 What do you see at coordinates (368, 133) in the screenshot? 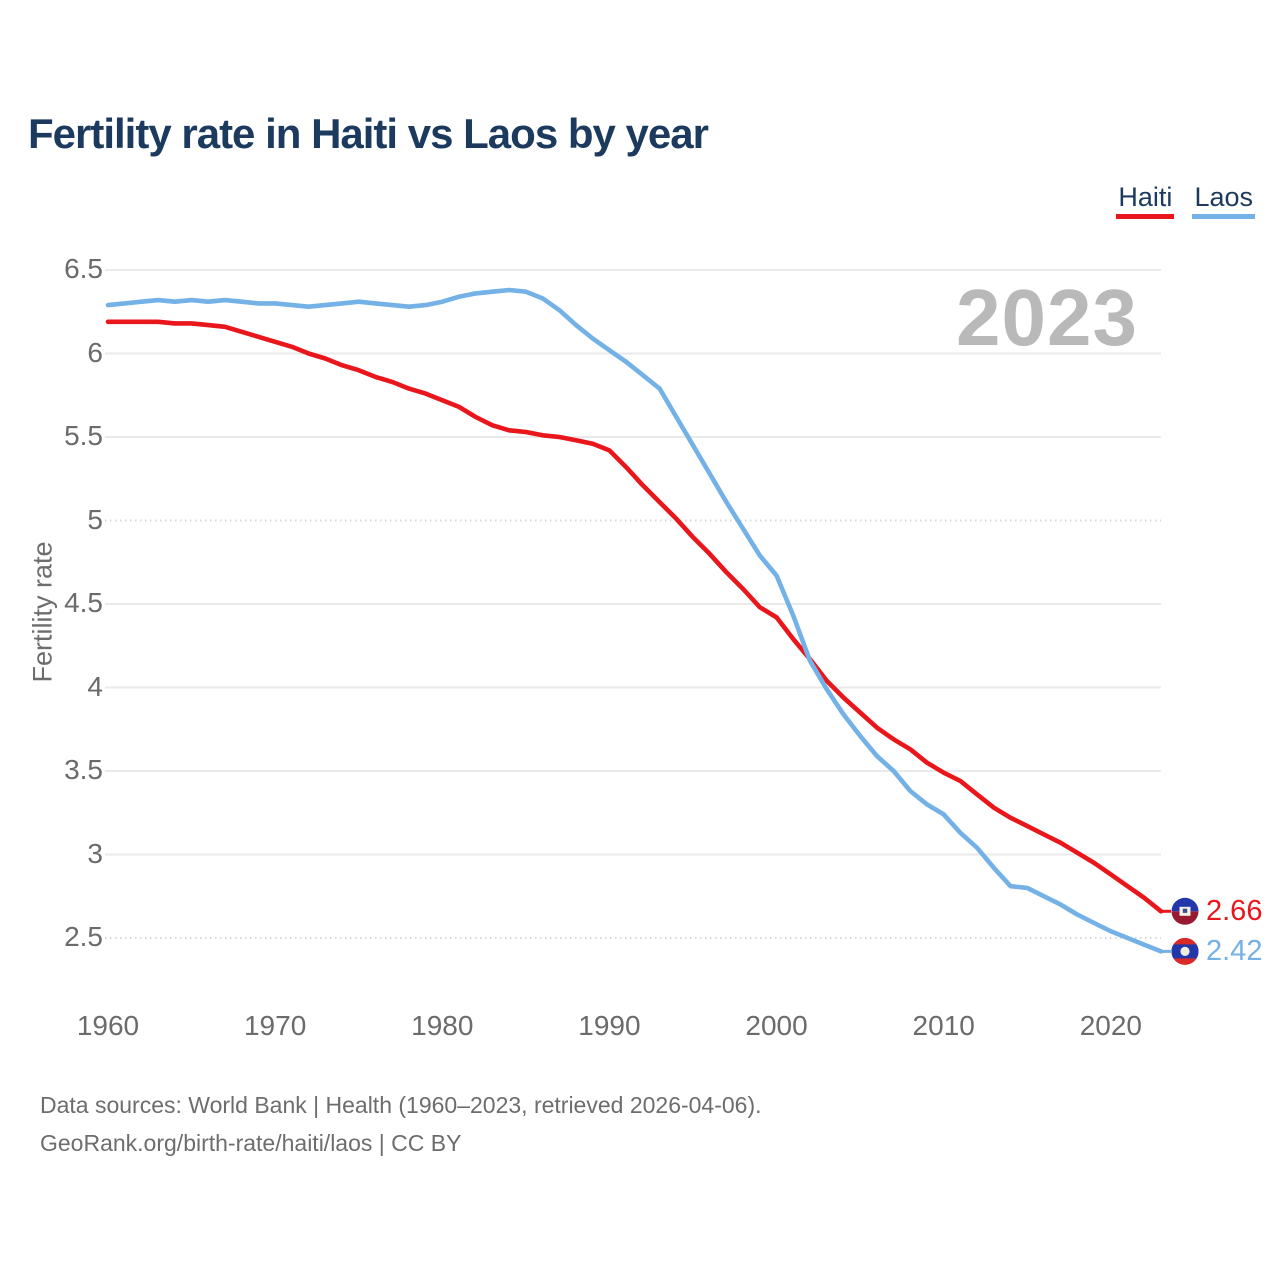
I see `page-title: Fertility rate in Haiti vs Laos by year` at bounding box center [368, 133].